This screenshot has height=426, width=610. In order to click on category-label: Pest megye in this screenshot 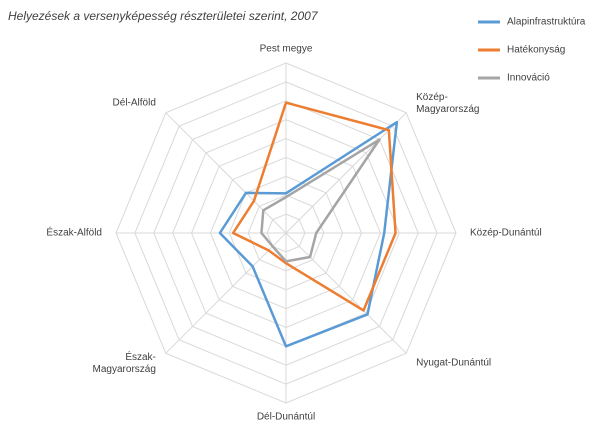, I will do `click(286, 49)`.